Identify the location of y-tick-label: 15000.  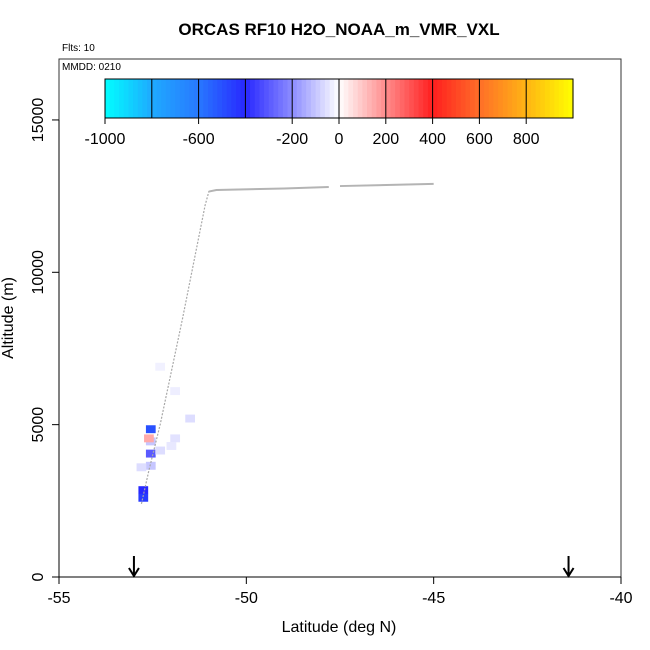
(38, 120).